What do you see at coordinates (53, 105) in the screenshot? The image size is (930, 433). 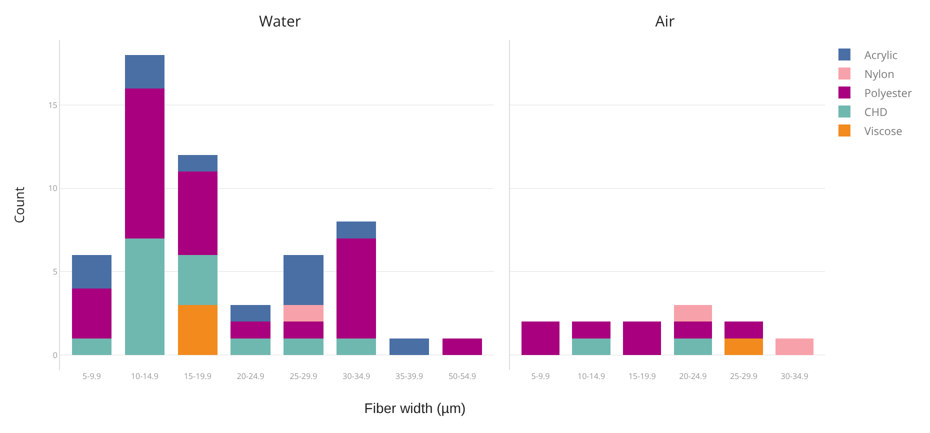 I see `y-tick-label: 15` at bounding box center [53, 105].